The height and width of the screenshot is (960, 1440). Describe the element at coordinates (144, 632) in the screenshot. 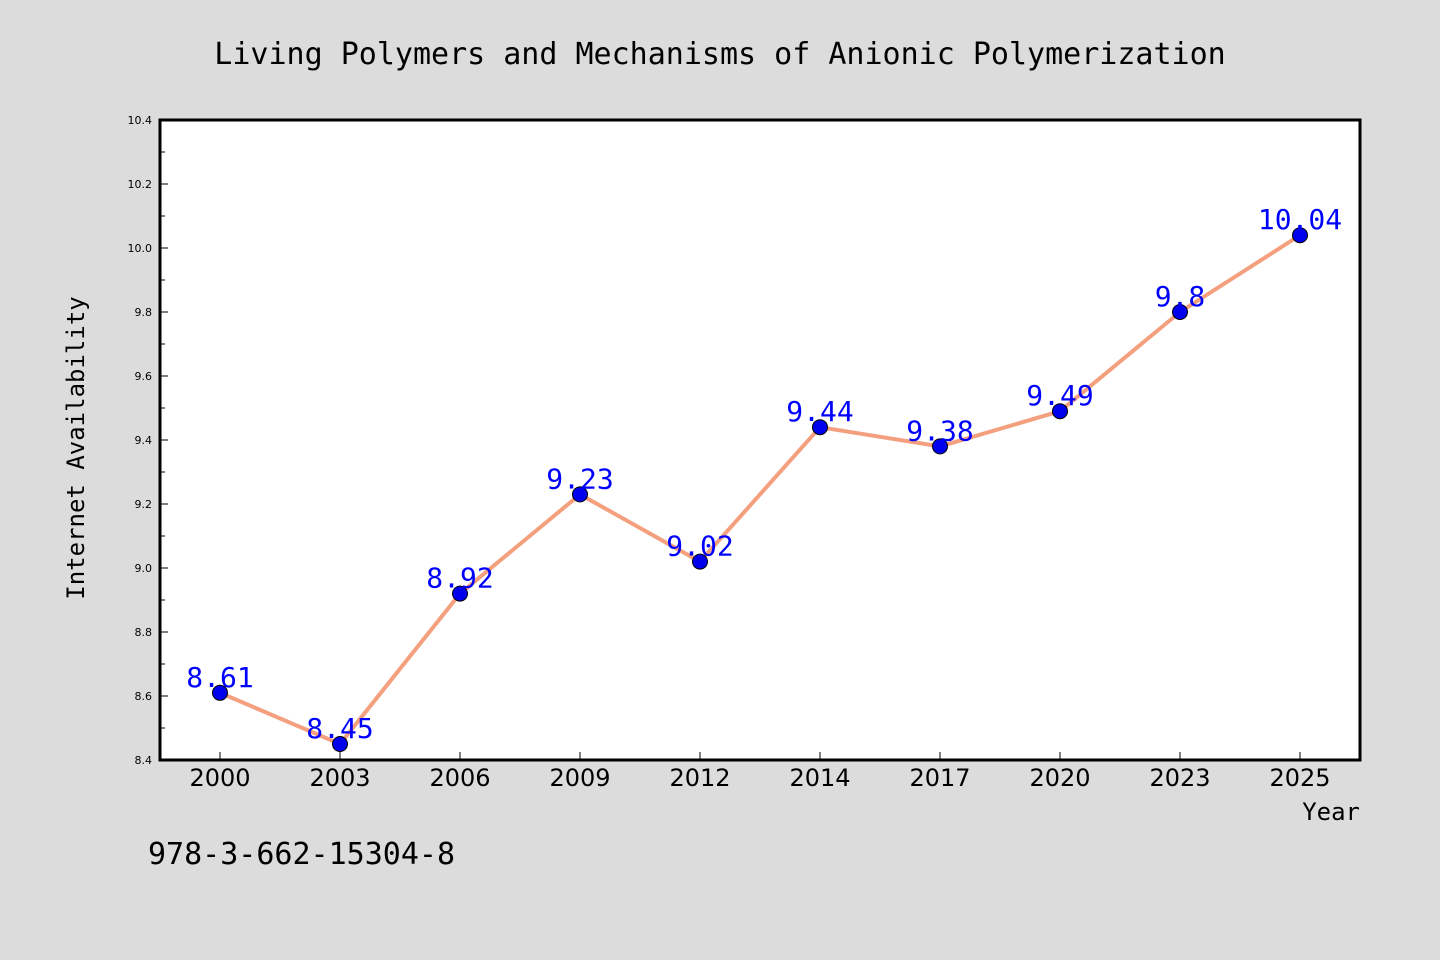

I see `y-tick-label: 8.8` at that location.